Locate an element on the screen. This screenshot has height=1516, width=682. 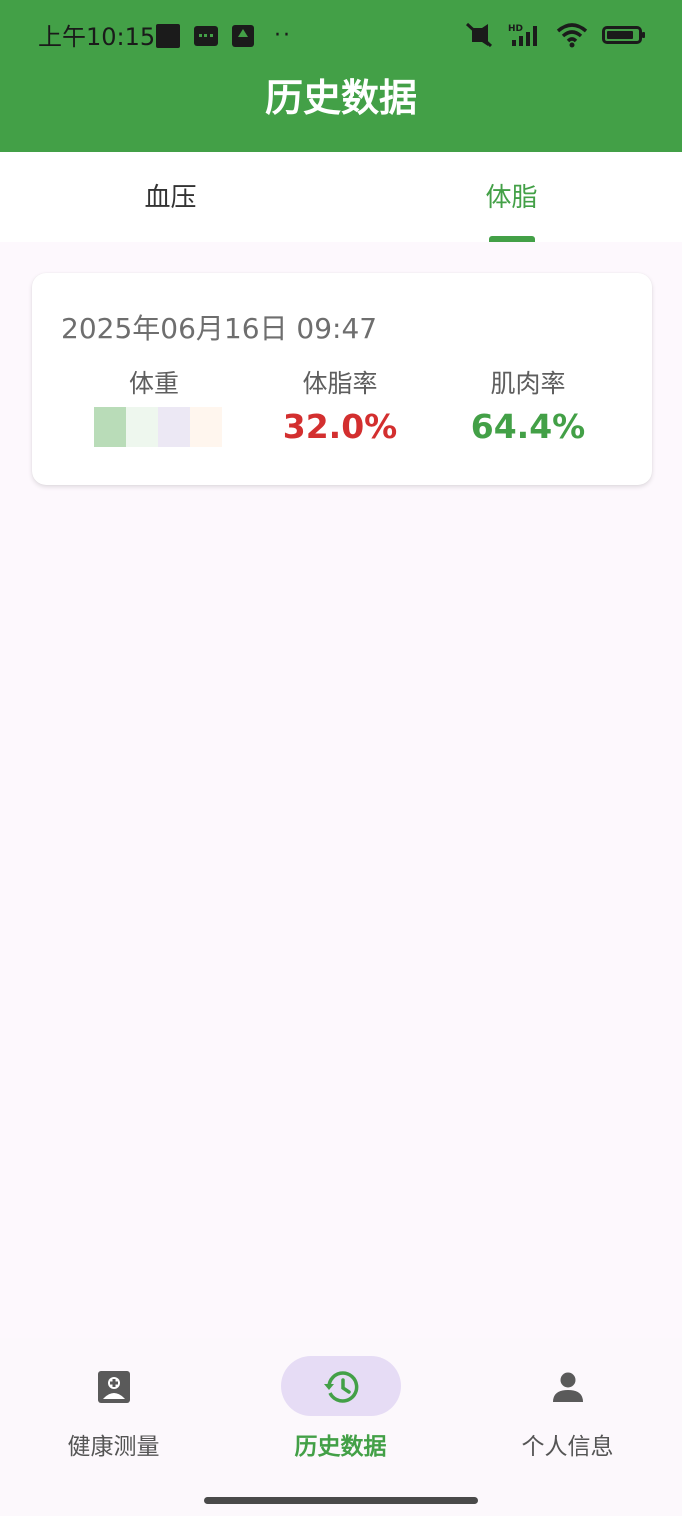
metric-body-fat: 体脂率 32.0% is located at coordinates (340, 409).